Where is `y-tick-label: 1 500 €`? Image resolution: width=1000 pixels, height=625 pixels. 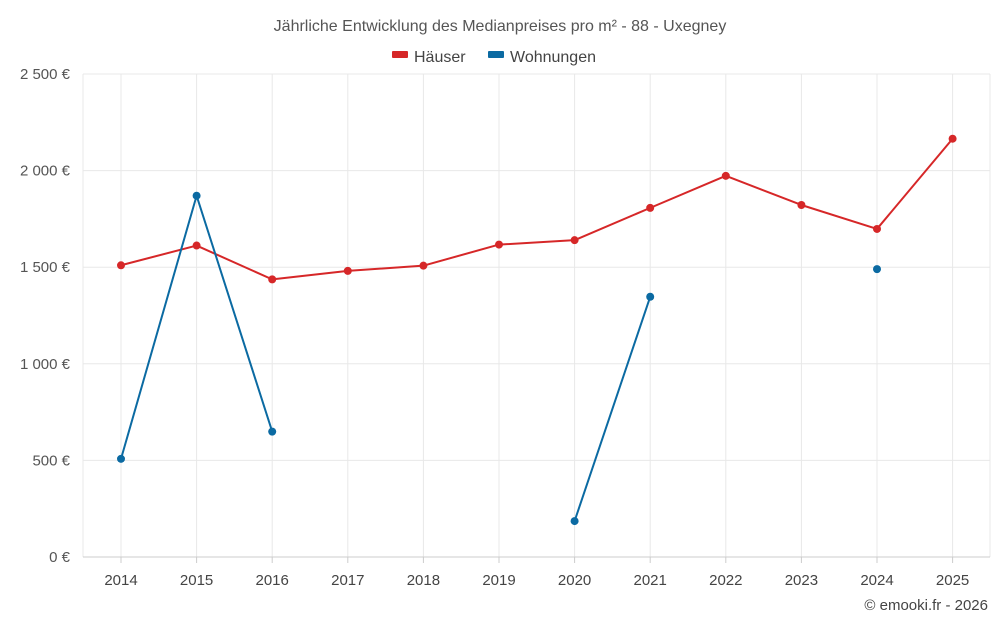
y-tick-label: 1 500 € is located at coordinates (45, 267).